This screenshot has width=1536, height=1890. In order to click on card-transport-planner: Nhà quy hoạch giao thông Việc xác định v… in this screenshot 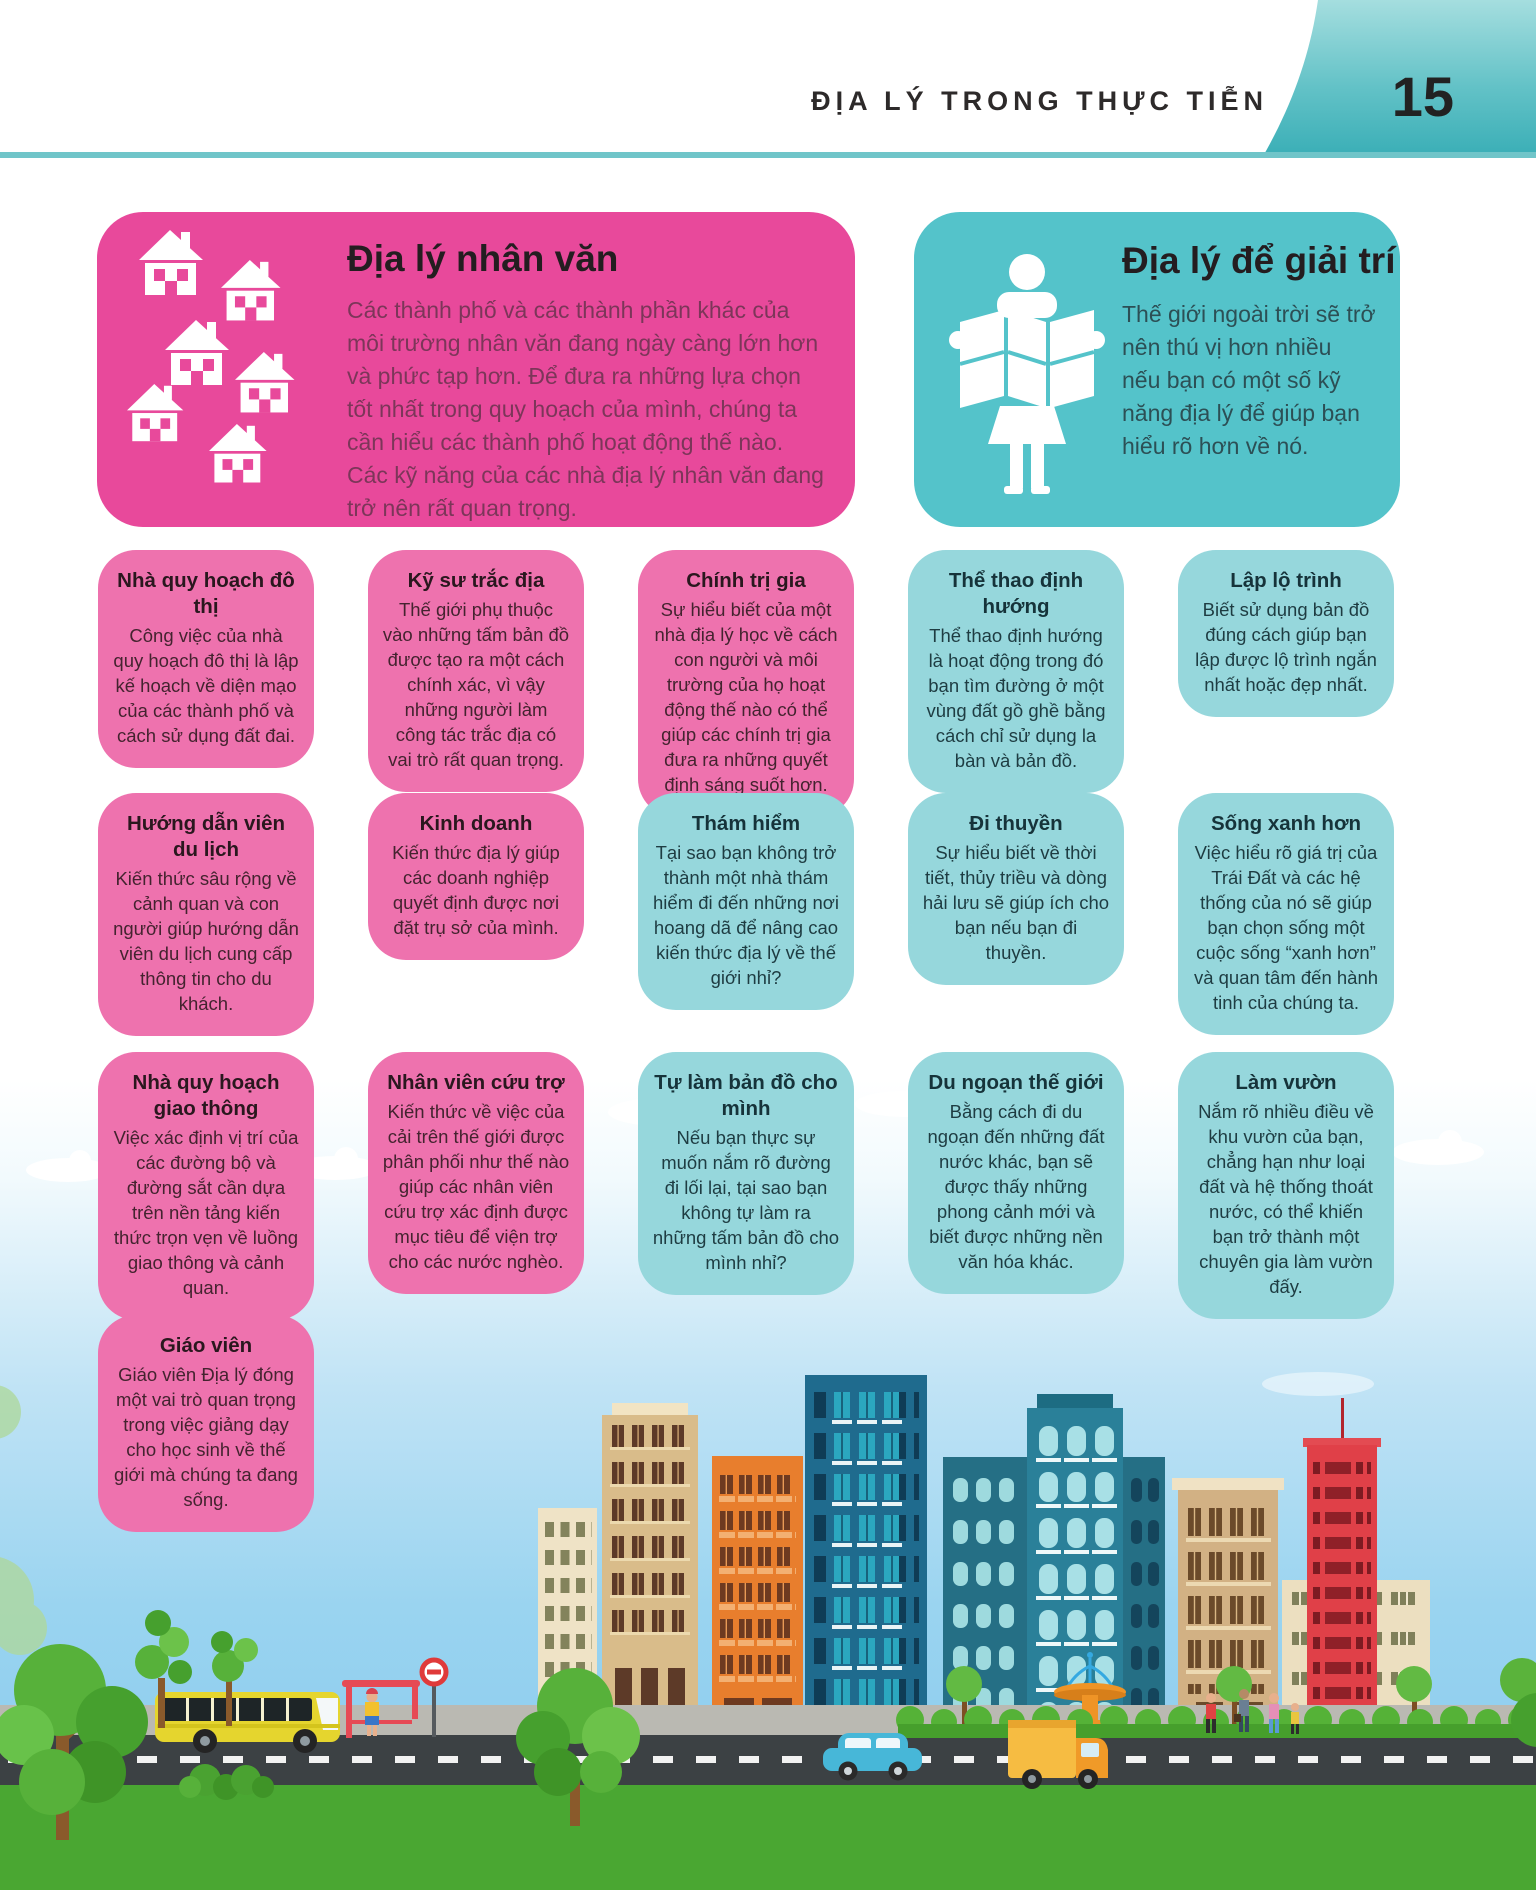, I will do `click(206, 1186)`.